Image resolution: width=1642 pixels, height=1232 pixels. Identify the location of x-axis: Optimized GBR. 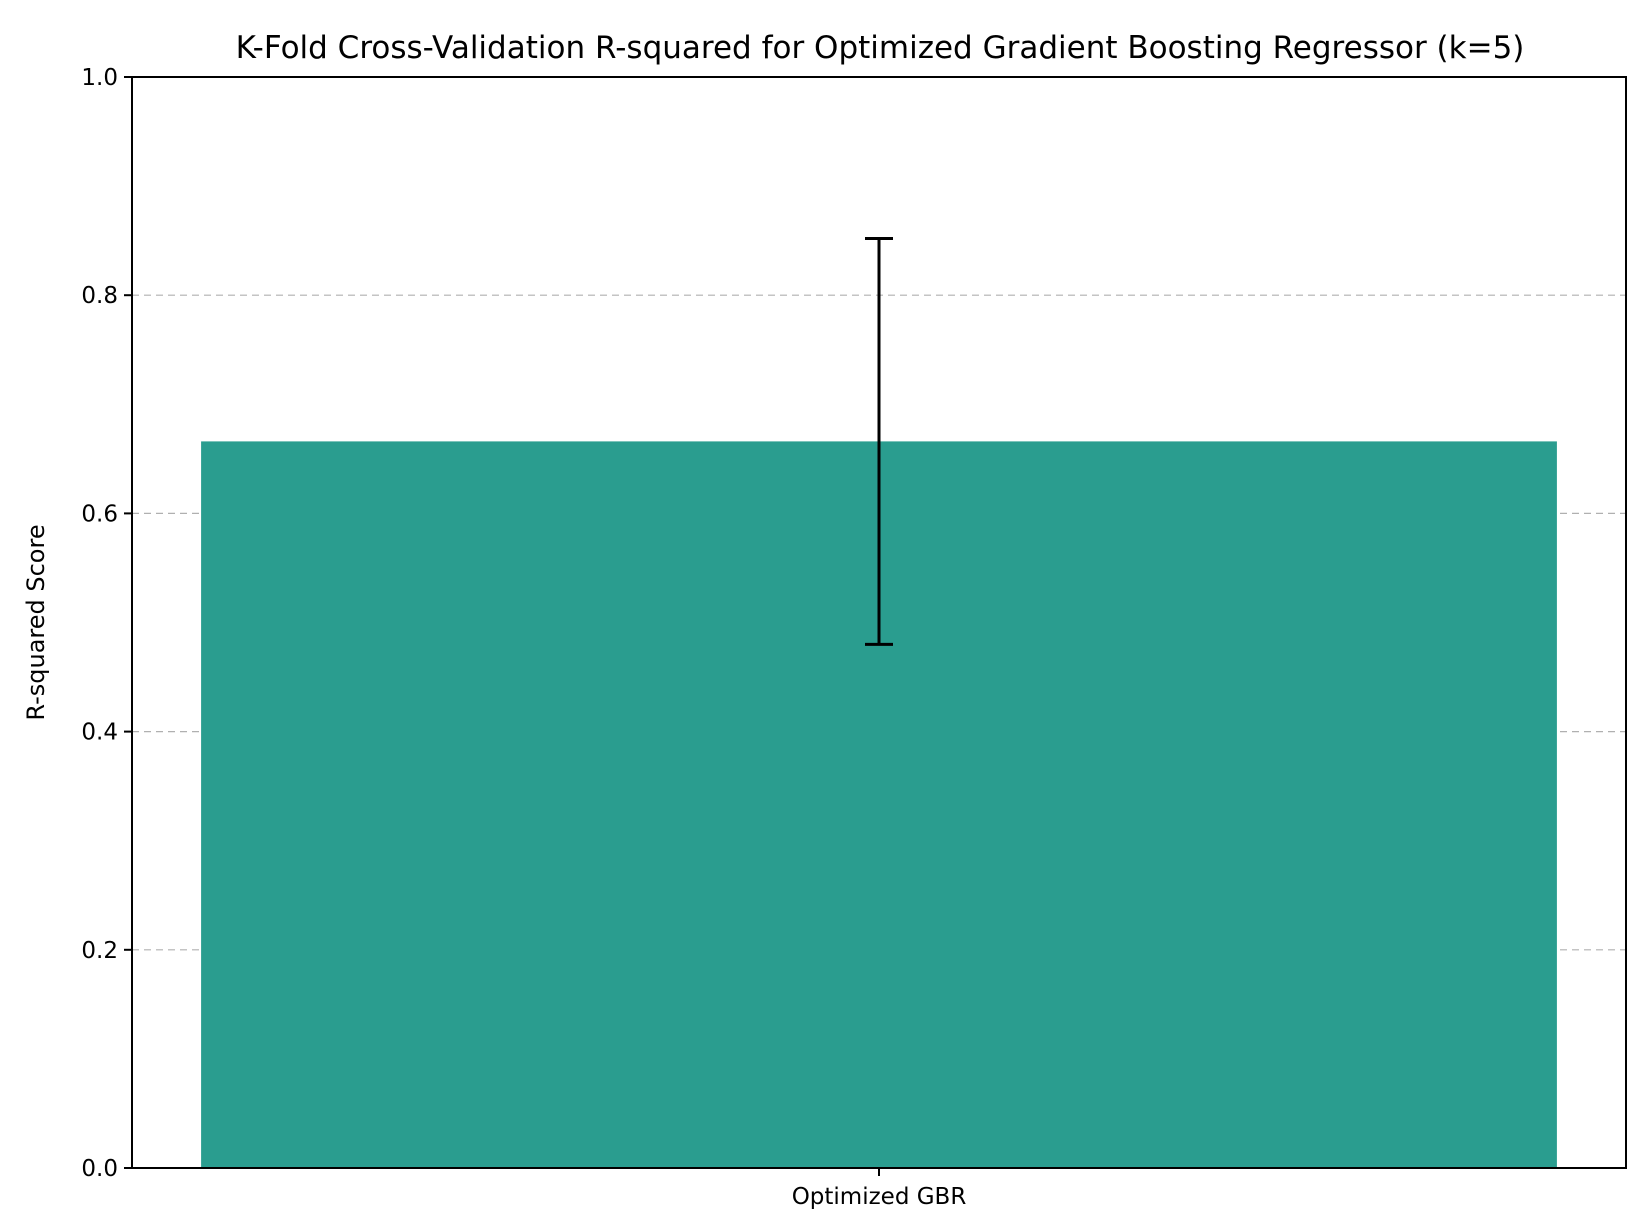
(879, 1189).